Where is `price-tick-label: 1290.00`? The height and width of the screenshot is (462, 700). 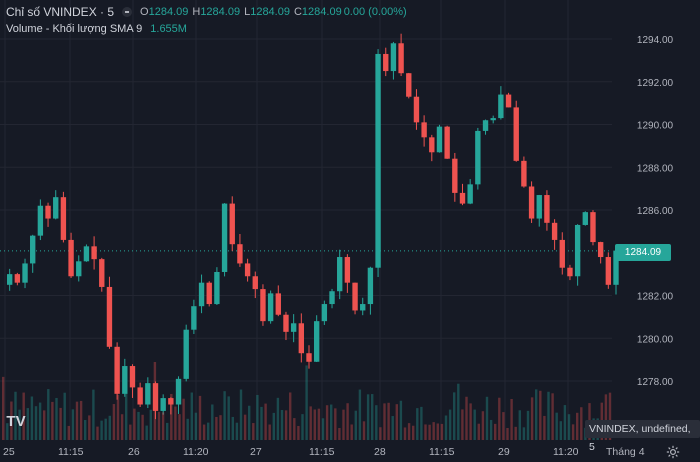 price-tick-label: 1290.00 is located at coordinates (655, 126).